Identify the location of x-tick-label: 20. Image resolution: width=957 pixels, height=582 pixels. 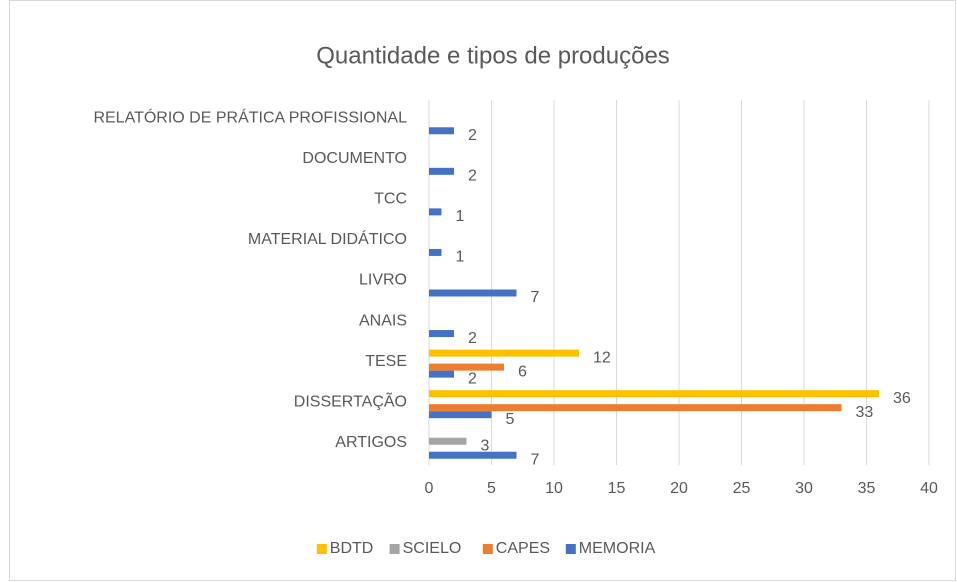
(679, 488).